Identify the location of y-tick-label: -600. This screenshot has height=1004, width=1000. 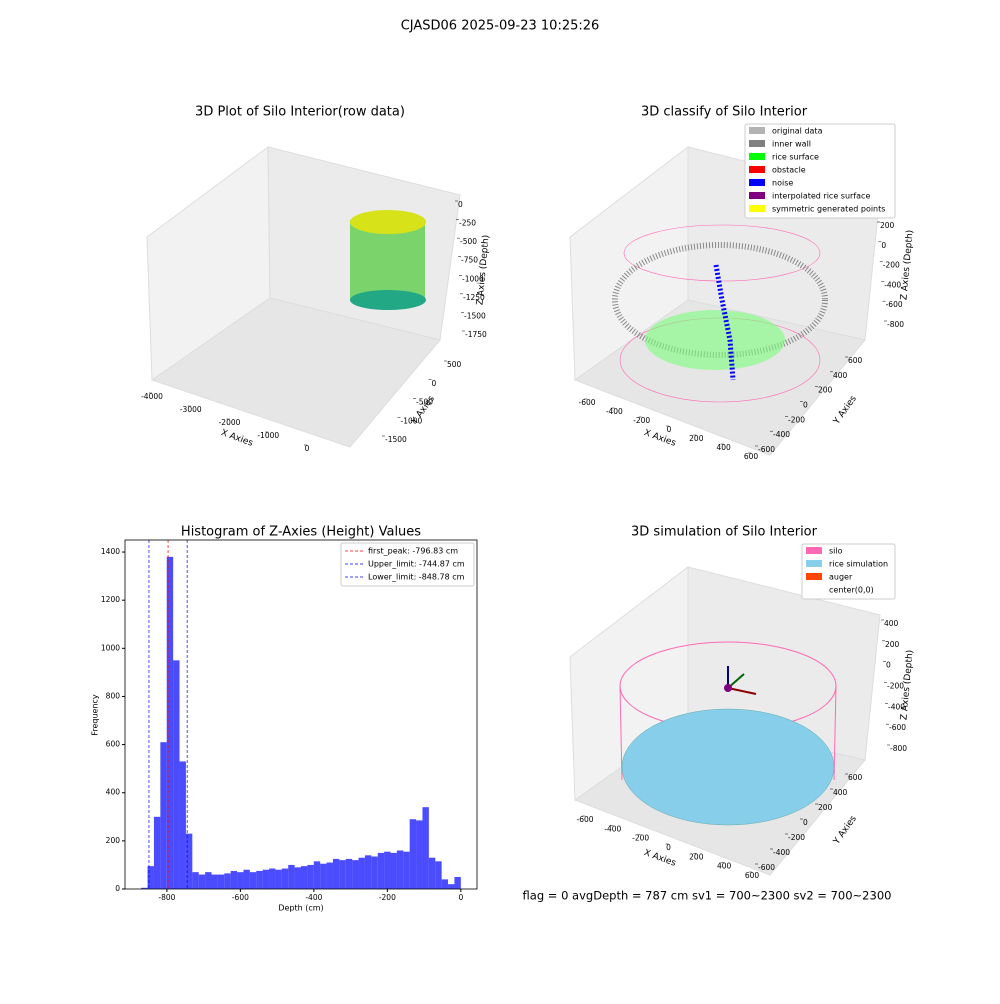
(766, 867).